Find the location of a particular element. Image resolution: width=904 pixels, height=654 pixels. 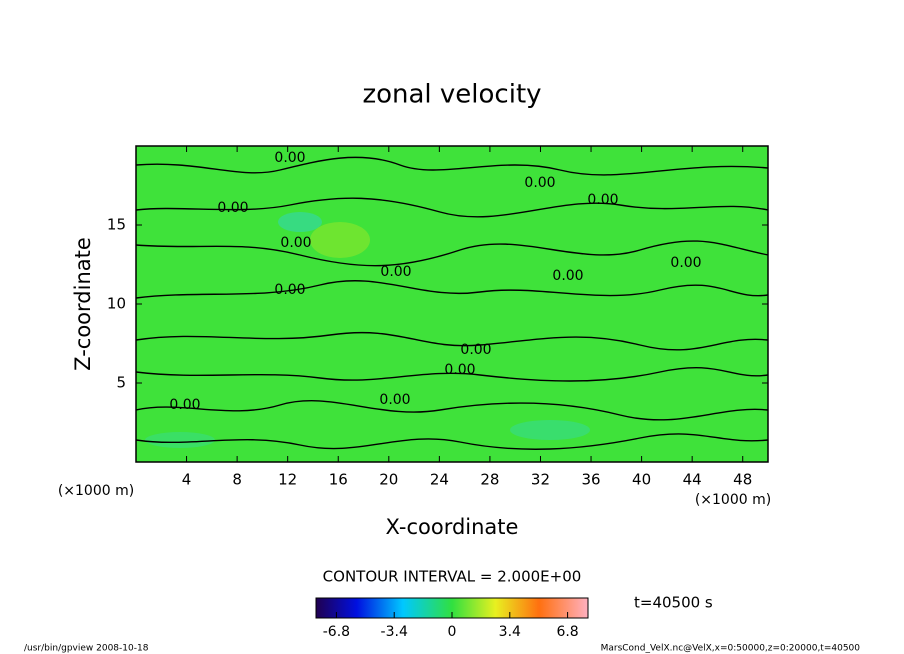

x-tick-label: 36 is located at coordinates (590, 480).